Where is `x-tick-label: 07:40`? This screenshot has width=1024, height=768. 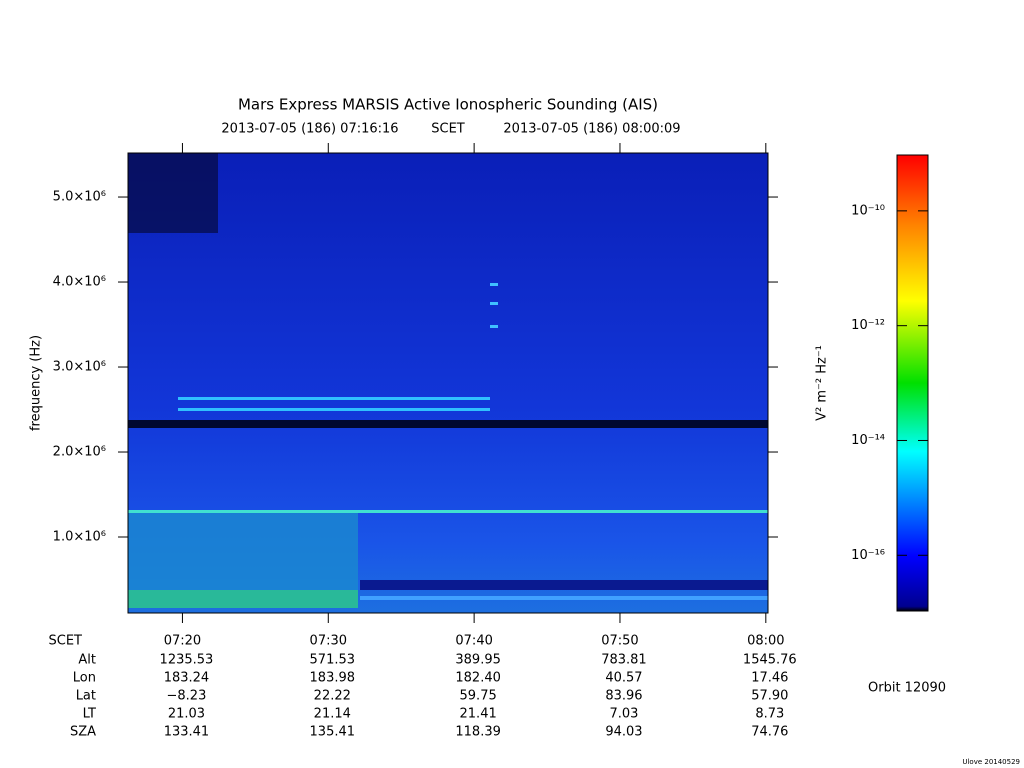 x-tick-label: 07:40 is located at coordinates (473, 641).